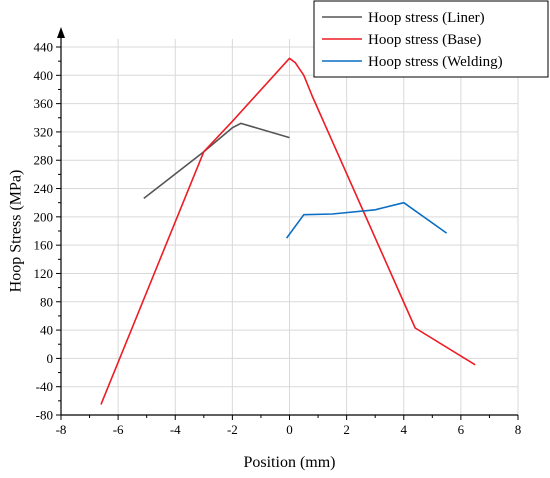  Describe the element at coordinates (44, 188) in the screenshot. I see `y-tick-label: 240` at that location.